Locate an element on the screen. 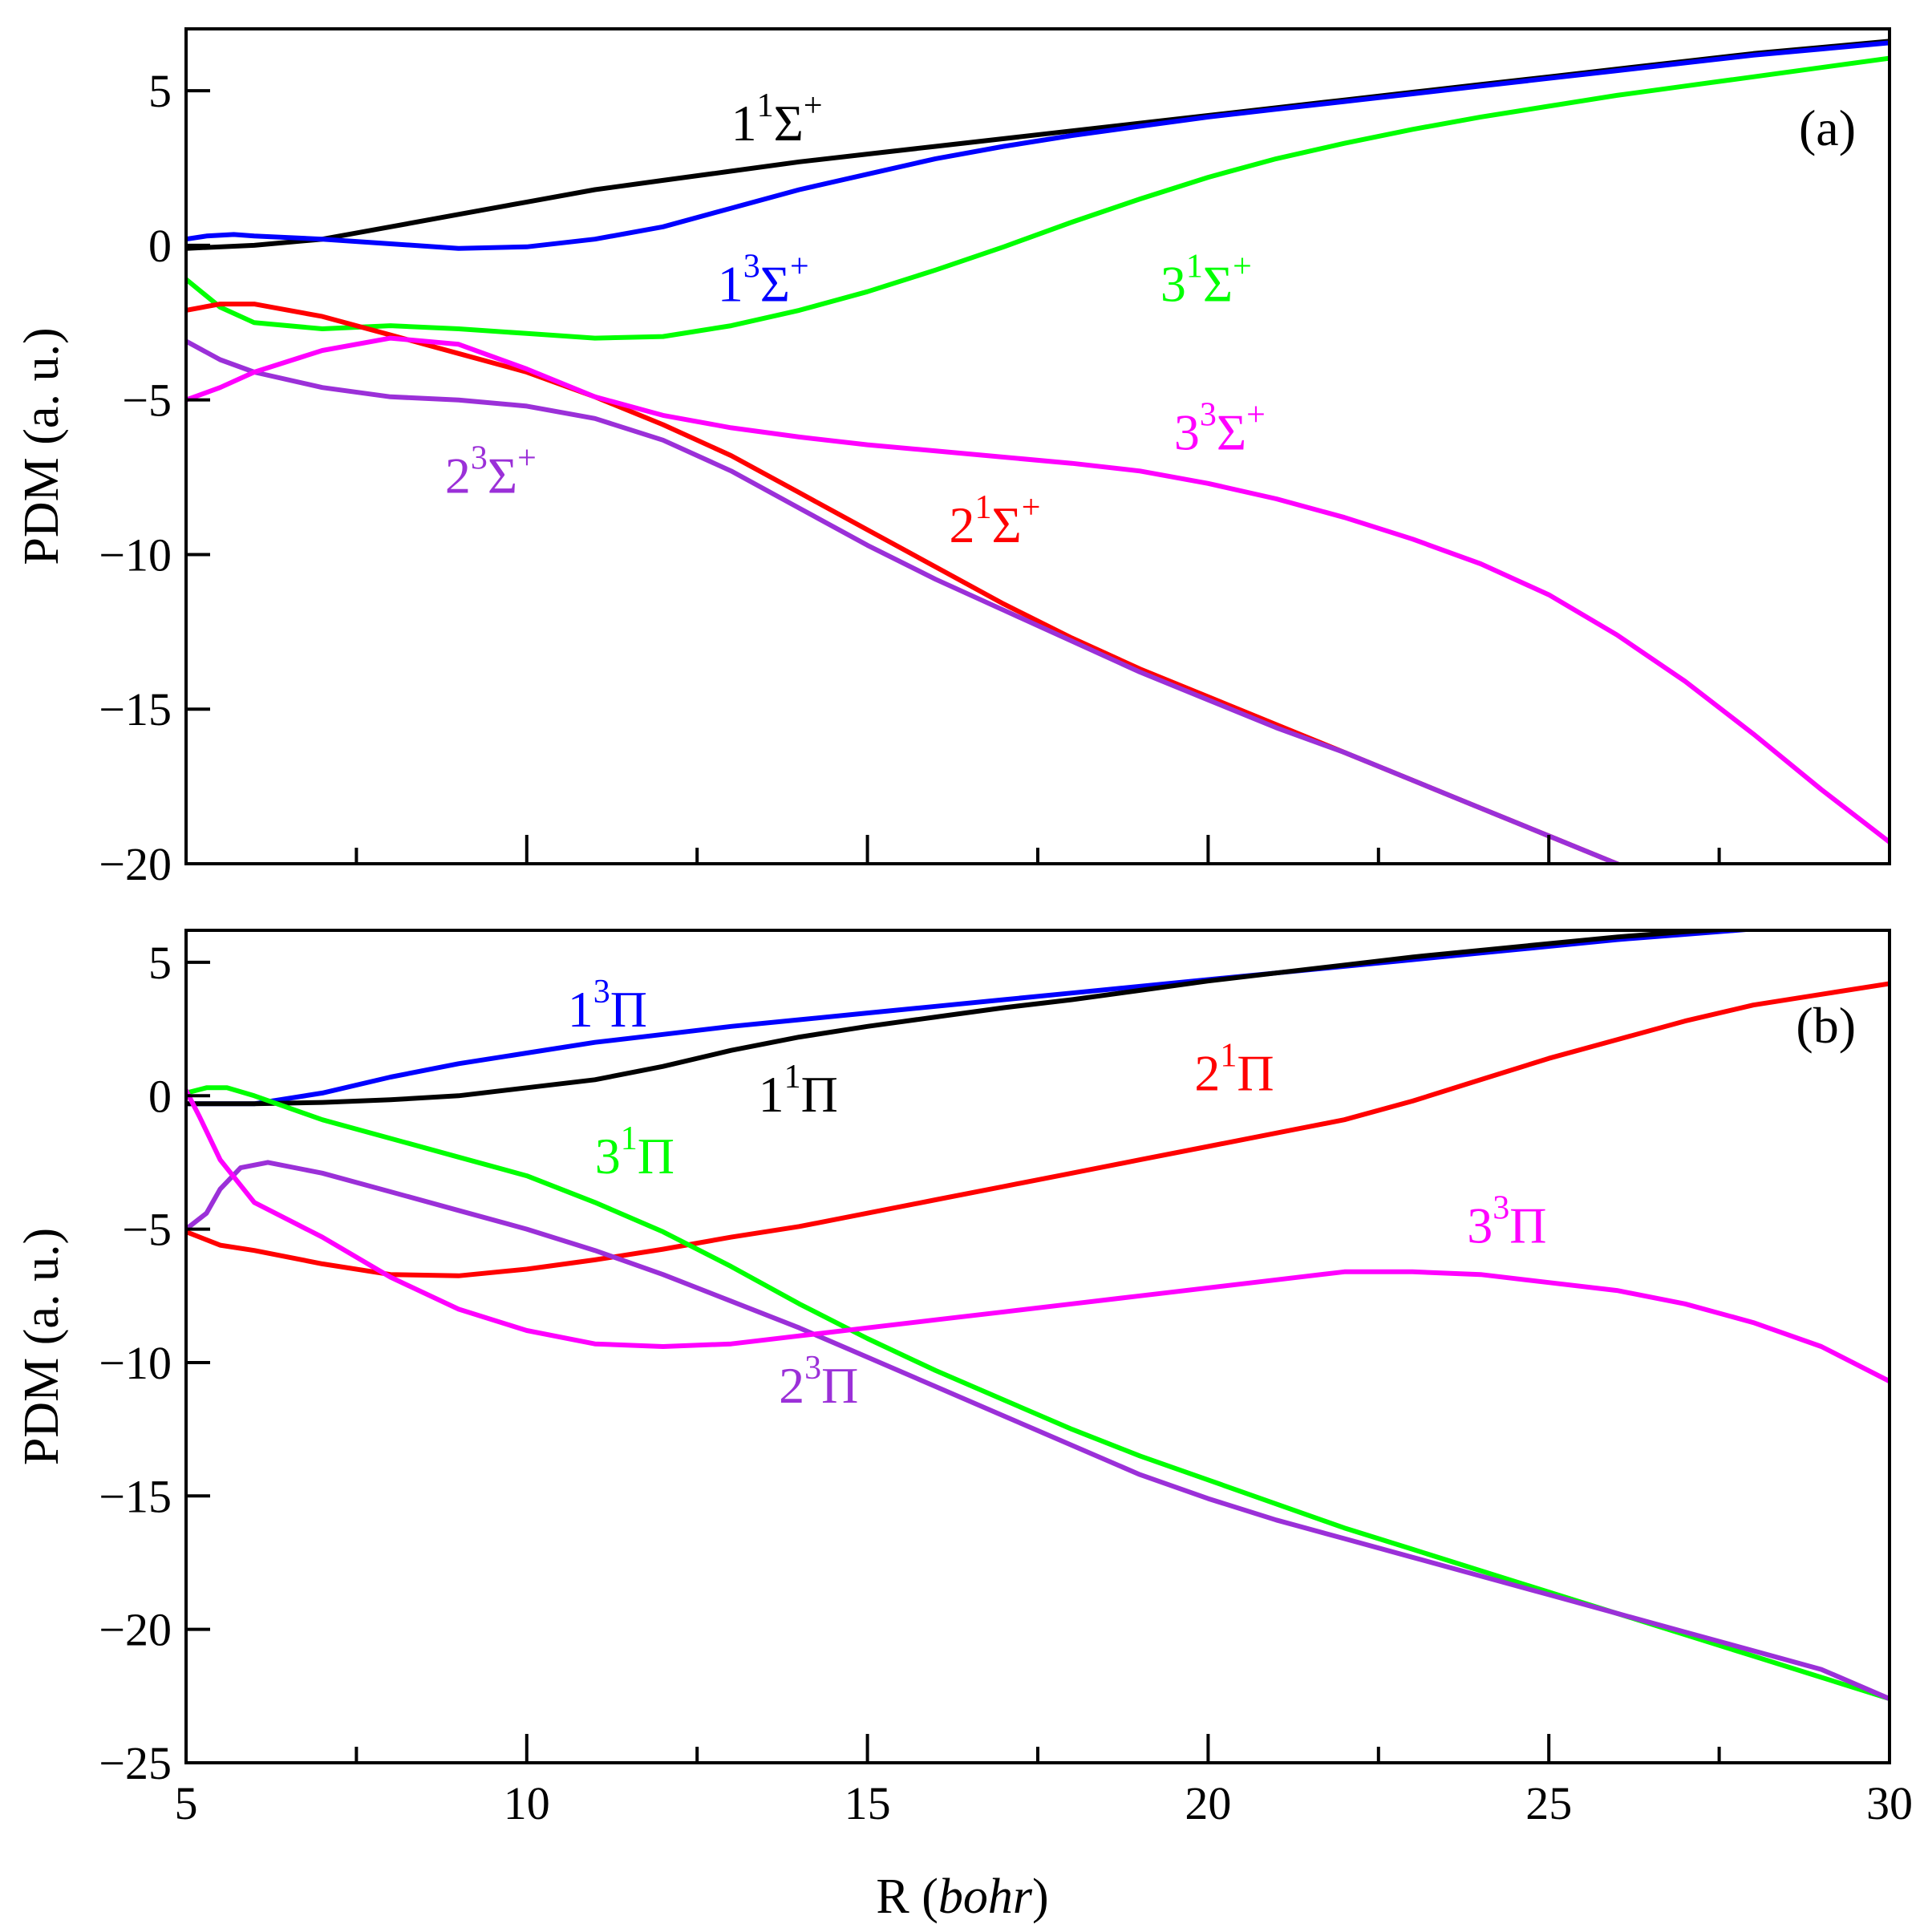 Image resolution: width=1924 pixels, height=1932 pixels. curve-label-1_3Pi: 13Π is located at coordinates (607, 1006).